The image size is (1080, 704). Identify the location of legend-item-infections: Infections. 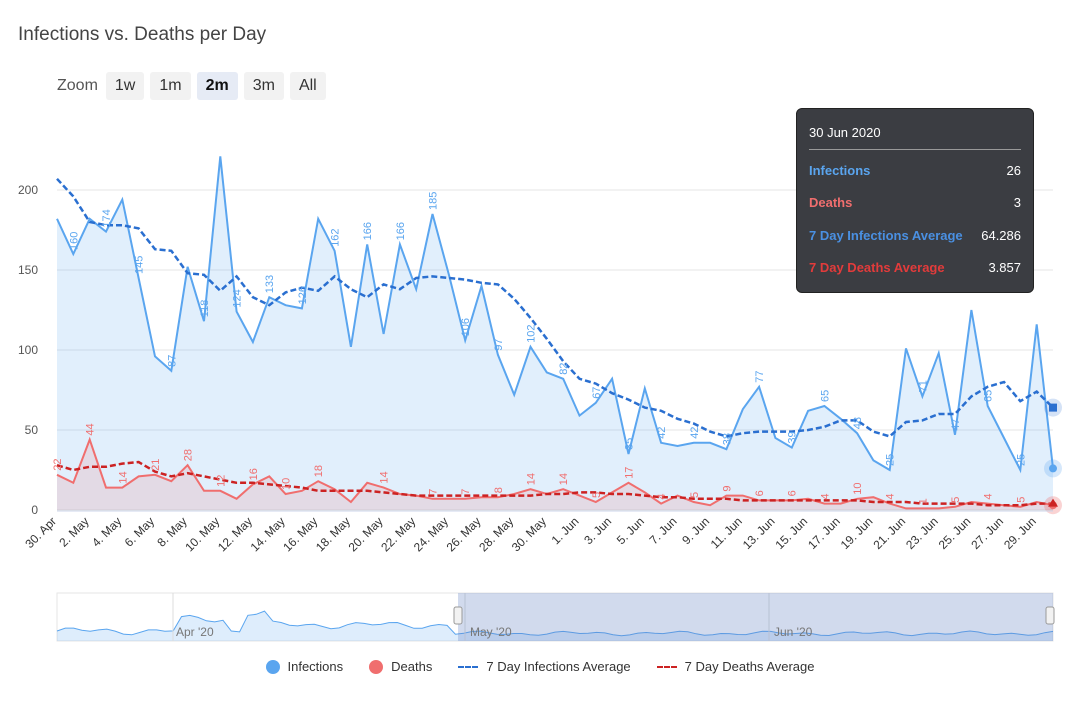
(304, 666).